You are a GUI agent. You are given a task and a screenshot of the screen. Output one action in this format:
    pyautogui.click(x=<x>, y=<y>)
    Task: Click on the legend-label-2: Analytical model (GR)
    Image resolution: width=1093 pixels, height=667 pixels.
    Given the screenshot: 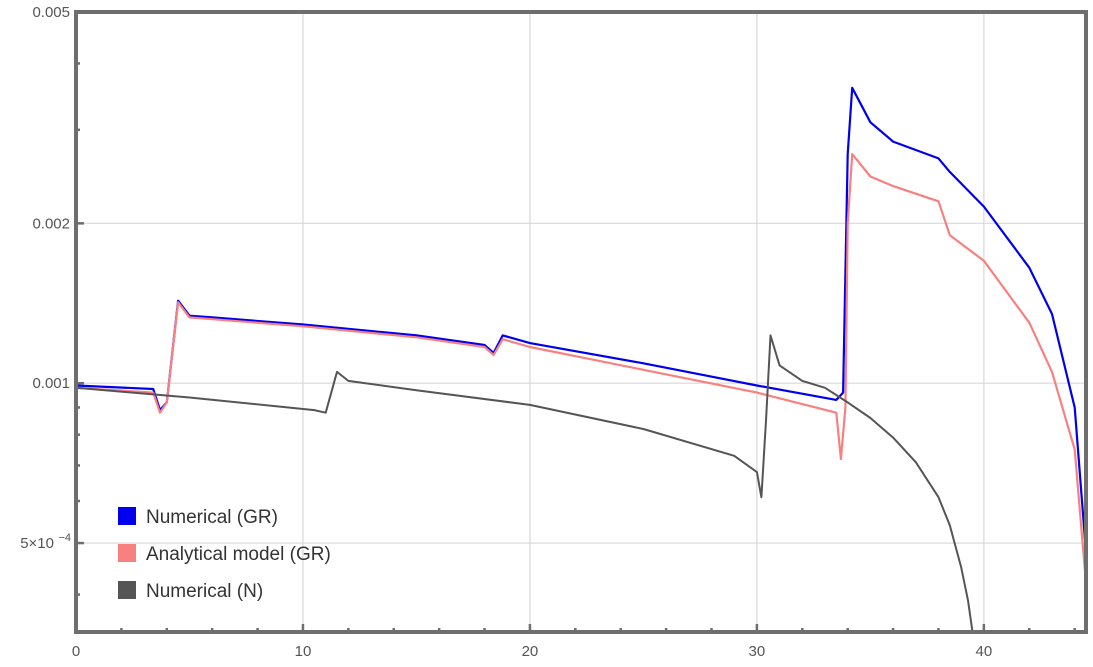 What is the action you would take?
    pyautogui.click(x=238, y=554)
    